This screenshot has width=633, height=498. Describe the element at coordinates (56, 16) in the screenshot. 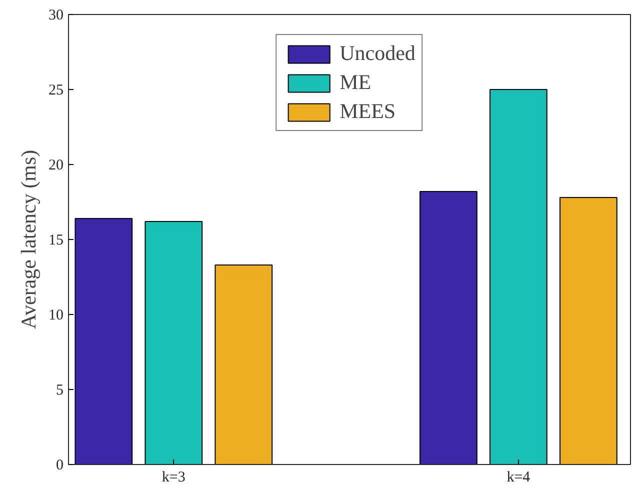

I see `y-tick-label: 30` at that location.